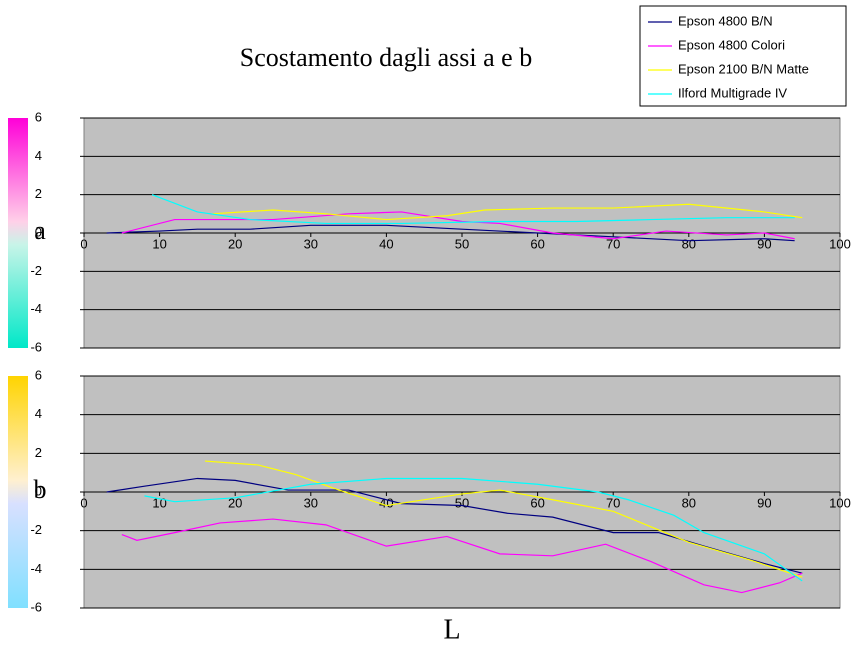  What do you see at coordinates (18, 233) in the screenshot?
I see `color-scale-a` at bounding box center [18, 233].